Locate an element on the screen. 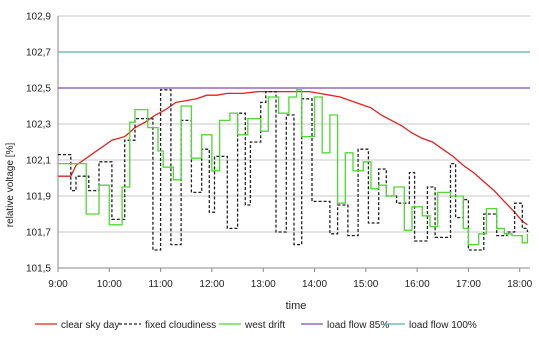 This screenshot has width=539, height=340. y-tick-label: 102,1 is located at coordinates (38, 161).